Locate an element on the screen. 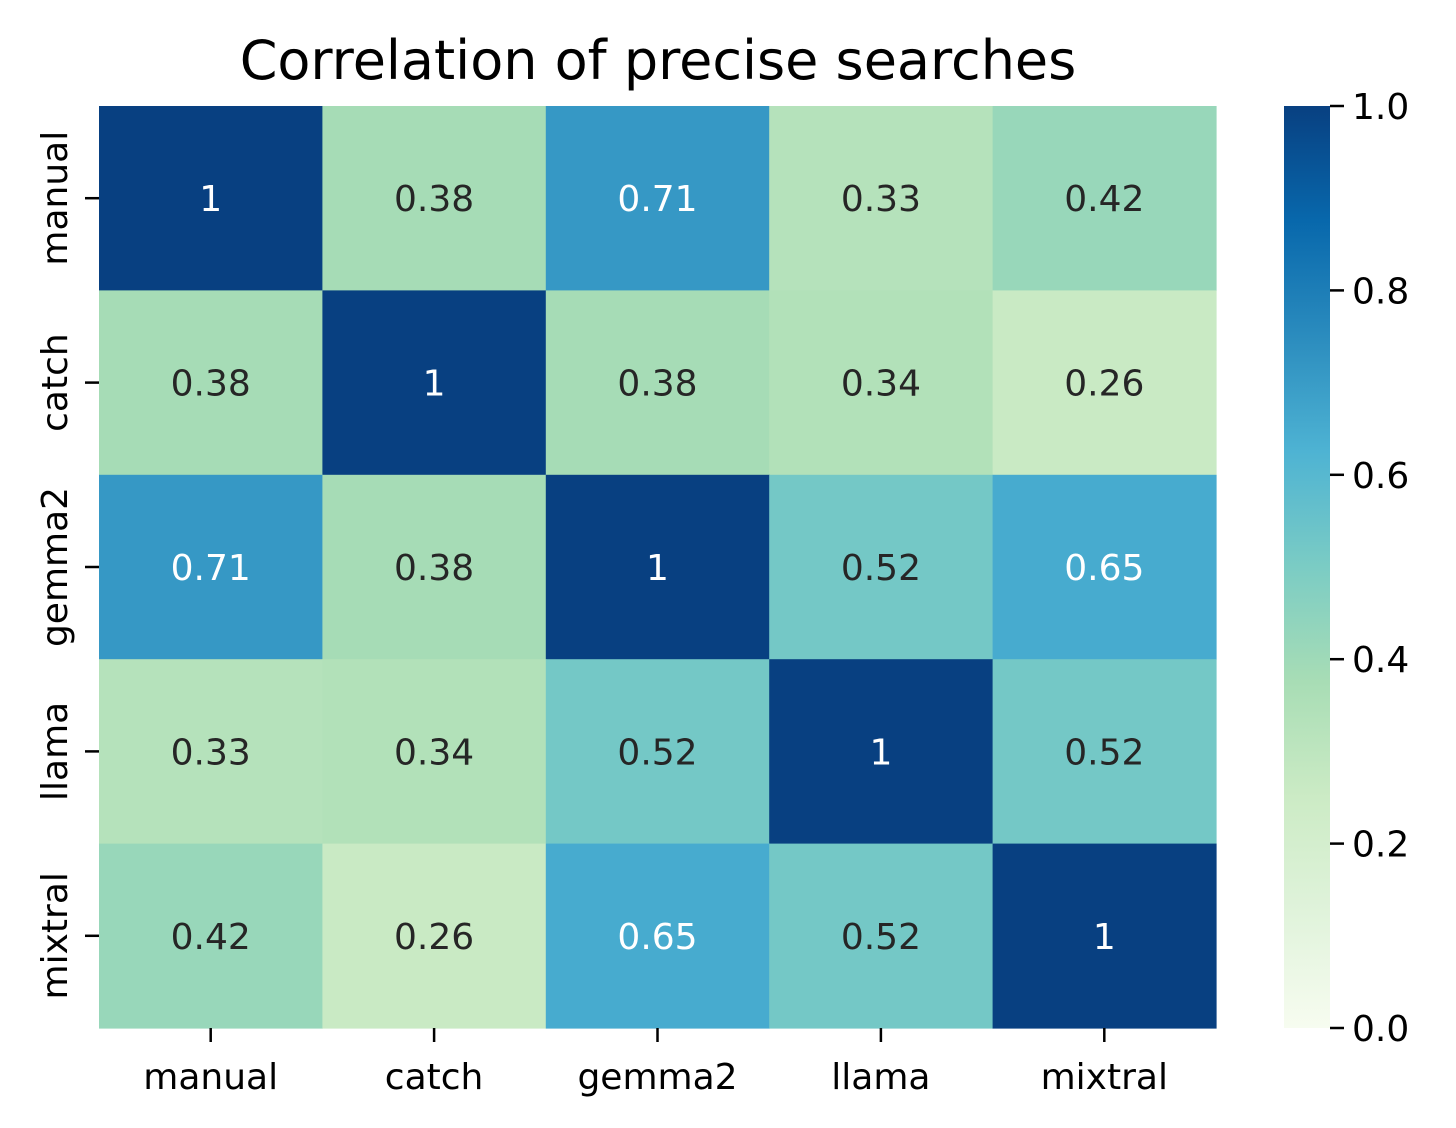 This screenshot has height=1128, width=1456. colorbar-tick-label: 0.2 is located at coordinates (1380, 845).